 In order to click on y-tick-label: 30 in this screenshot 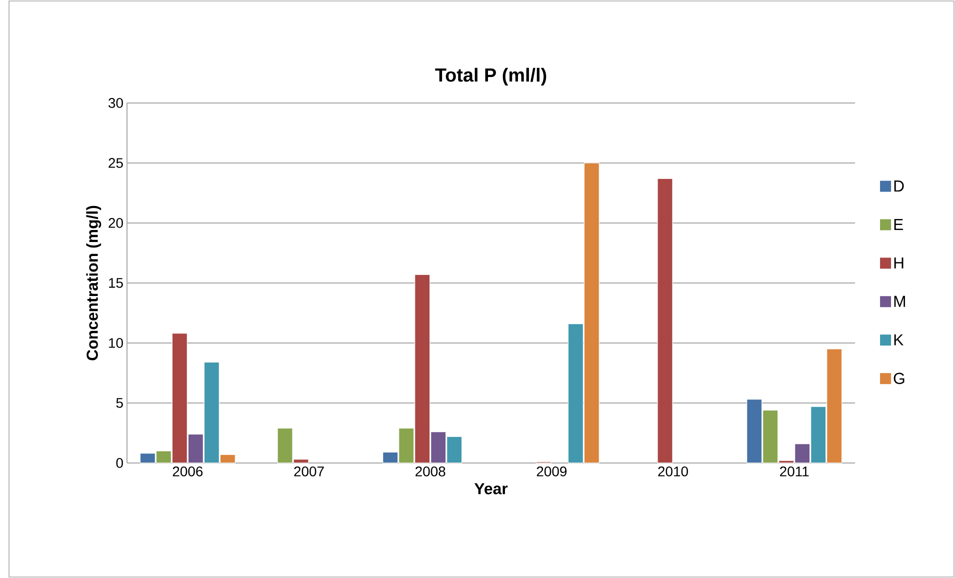, I will do `click(115, 103)`.